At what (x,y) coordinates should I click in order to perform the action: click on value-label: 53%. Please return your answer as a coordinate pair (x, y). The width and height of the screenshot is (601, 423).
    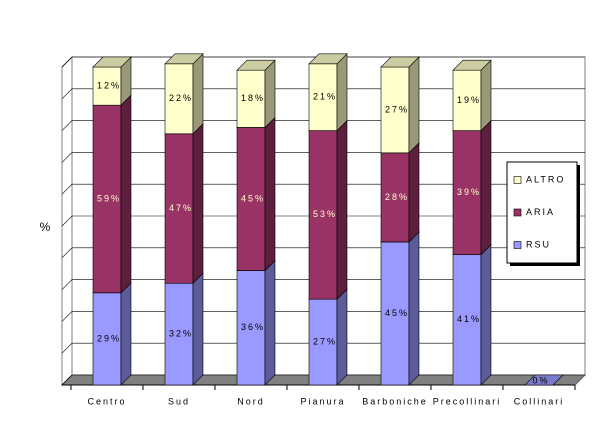
    Looking at the image, I should click on (325, 214).